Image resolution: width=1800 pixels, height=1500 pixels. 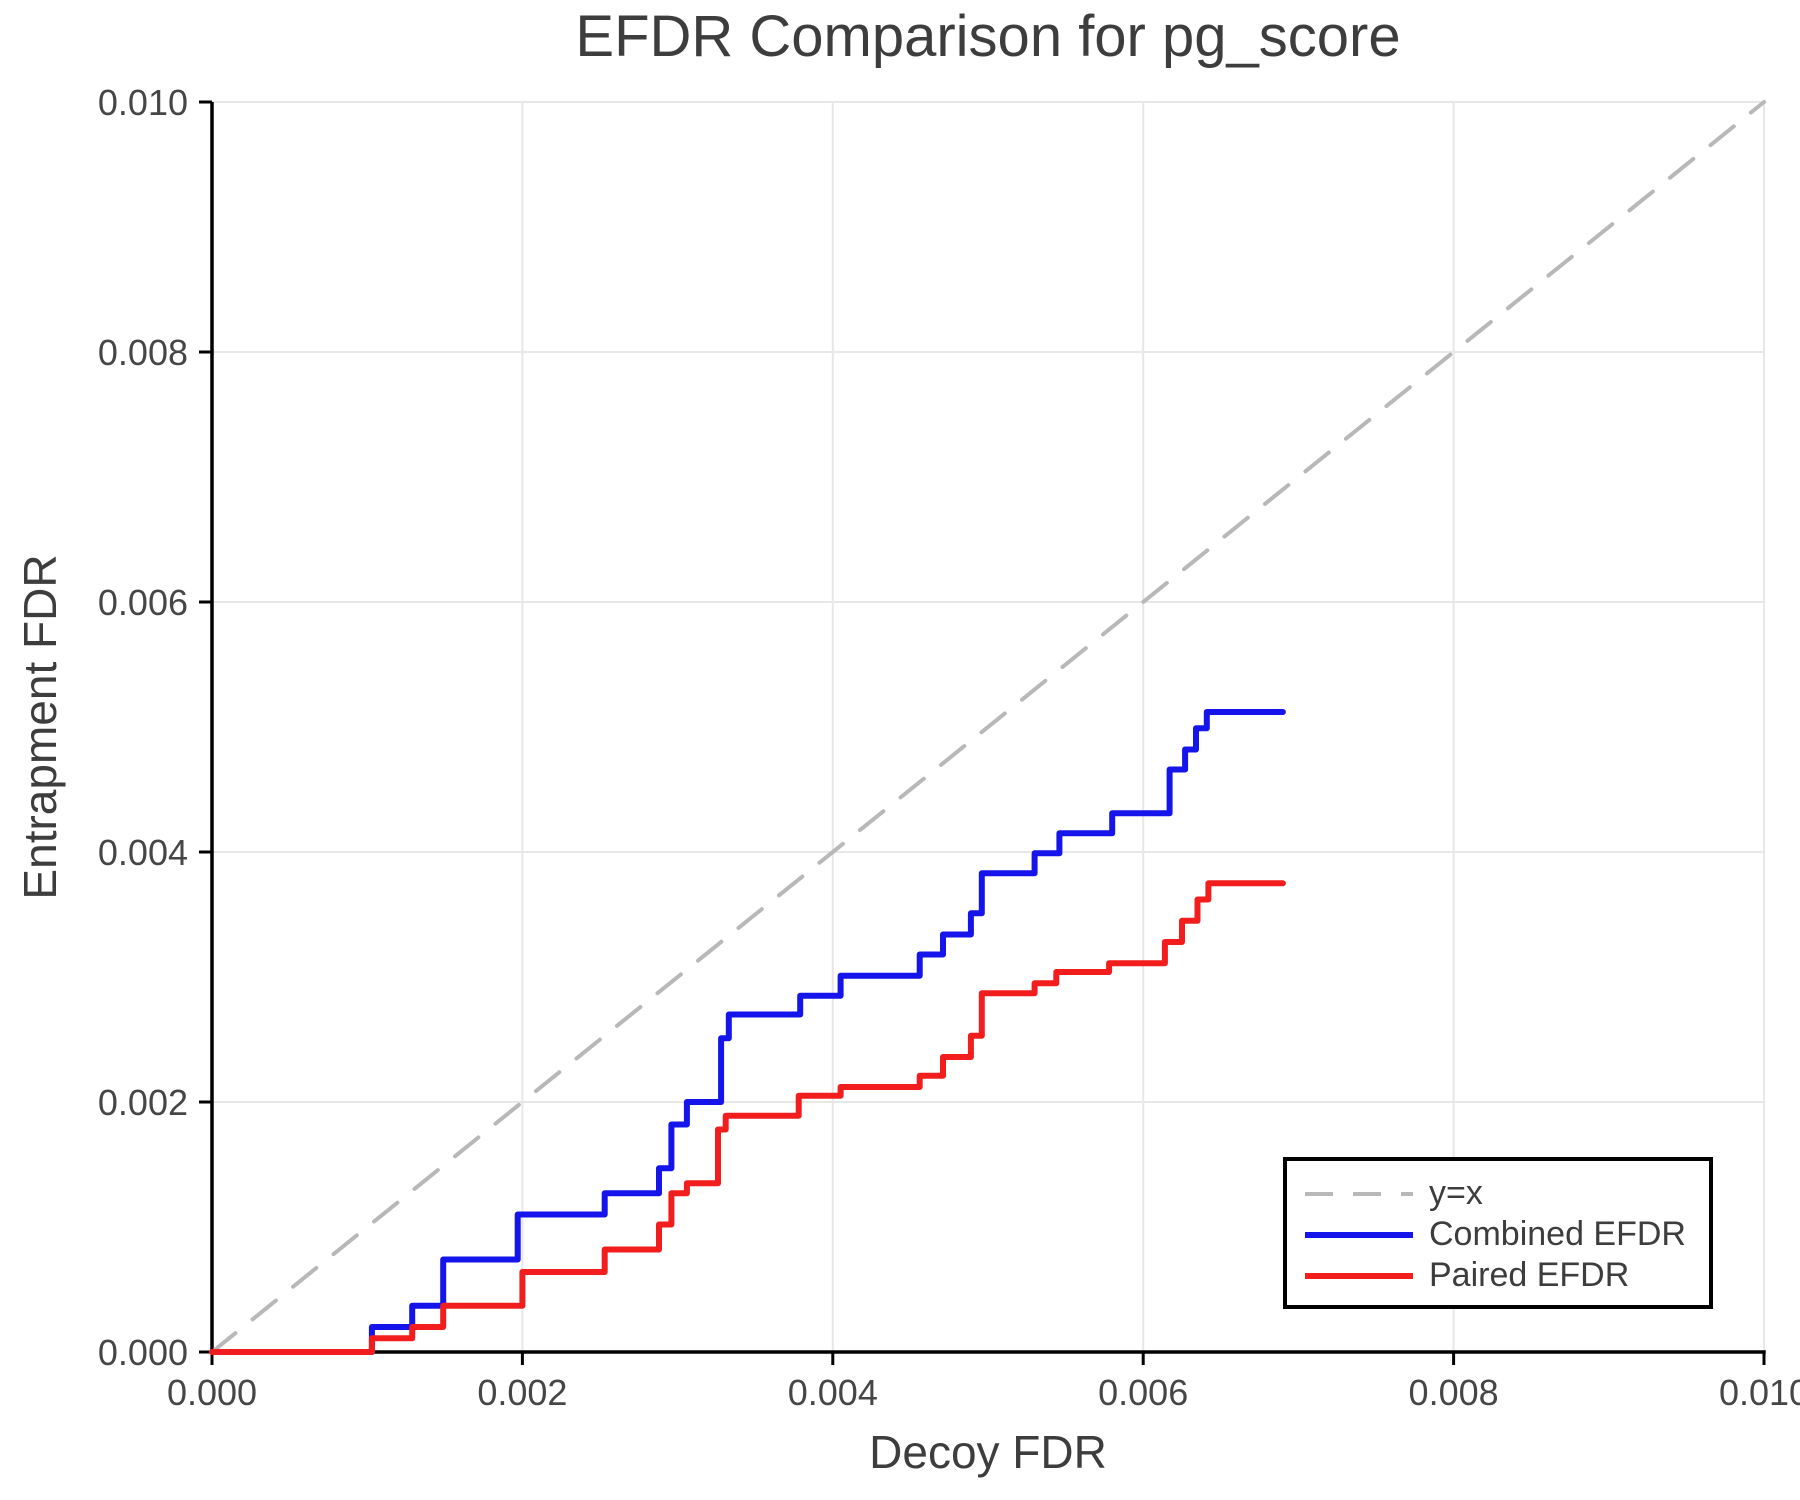 I want to click on legend-label-paired-efdr: Paired EFDR, so click(x=1529, y=1275).